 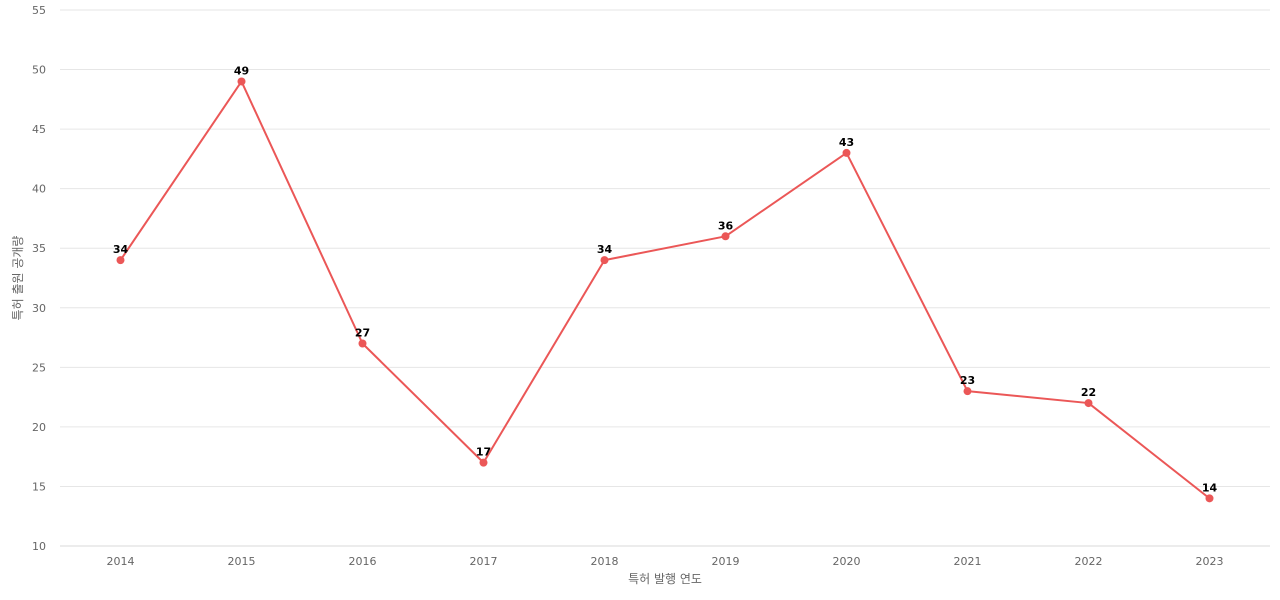 What do you see at coordinates (39, 367) in the screenshot?
I see `y-tick-label: 25` at bounding box center [39, 367].